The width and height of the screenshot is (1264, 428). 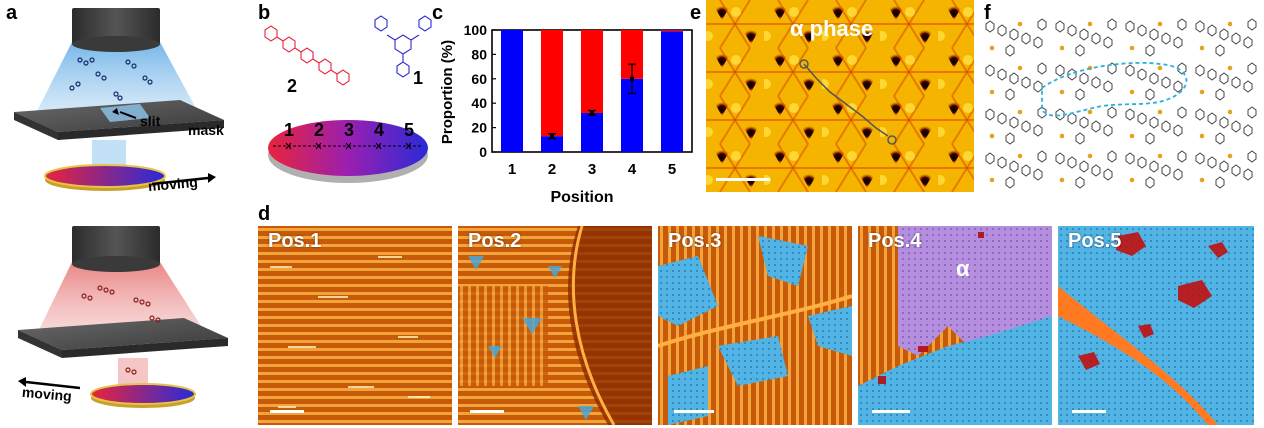 What do you see at coordinates (632, 169) in the screenshot?
I see `x-tick-label: 4` at bounding box center [632, 169].